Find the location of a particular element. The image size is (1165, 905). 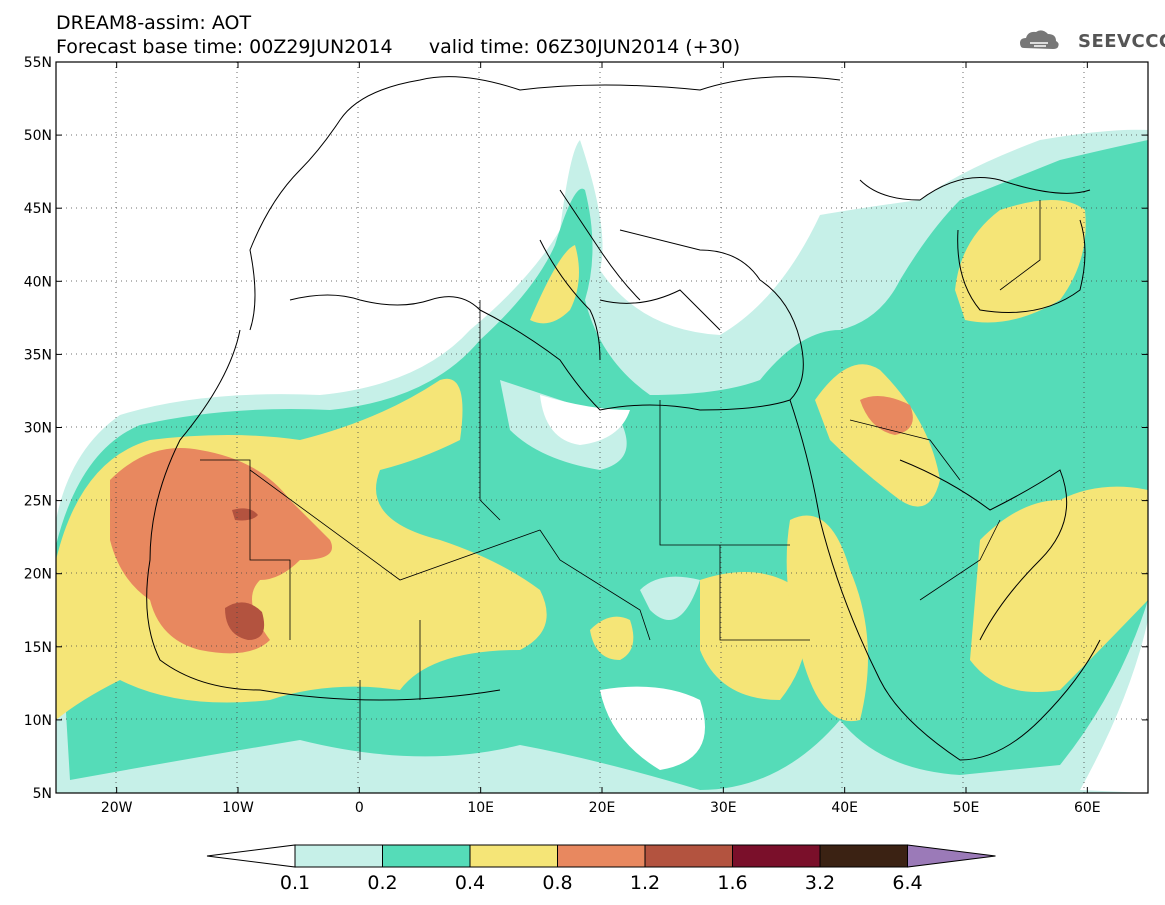

valid-time: valid time: 06Z30JUN2014 (+30) is located at coordinates (584, 47).